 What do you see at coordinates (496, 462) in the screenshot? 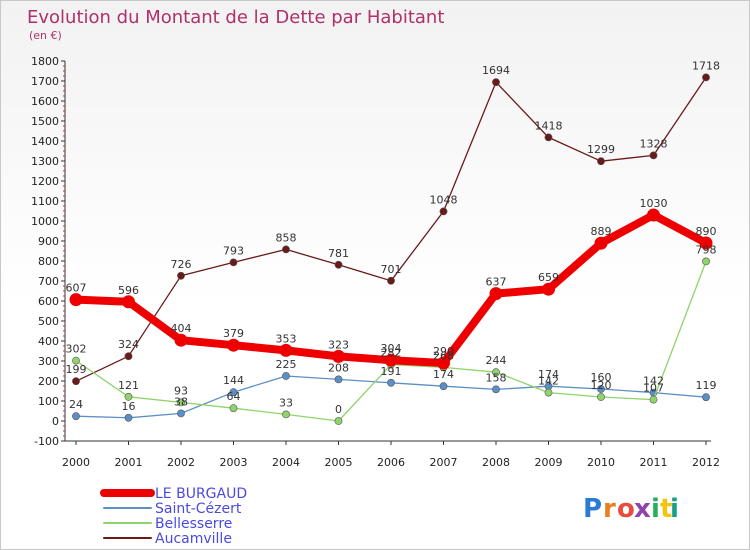
I see `x-tick-label: 2008` at bounding box center [496, 462].